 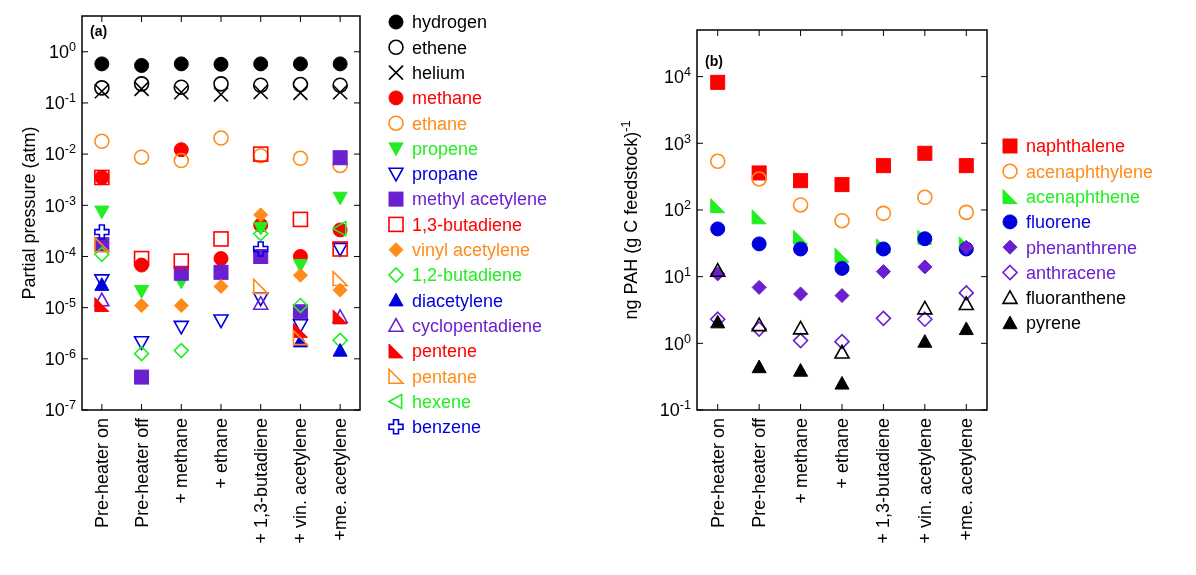 I want to click on legend-label: diacetylene, so click(x=458, y=300).